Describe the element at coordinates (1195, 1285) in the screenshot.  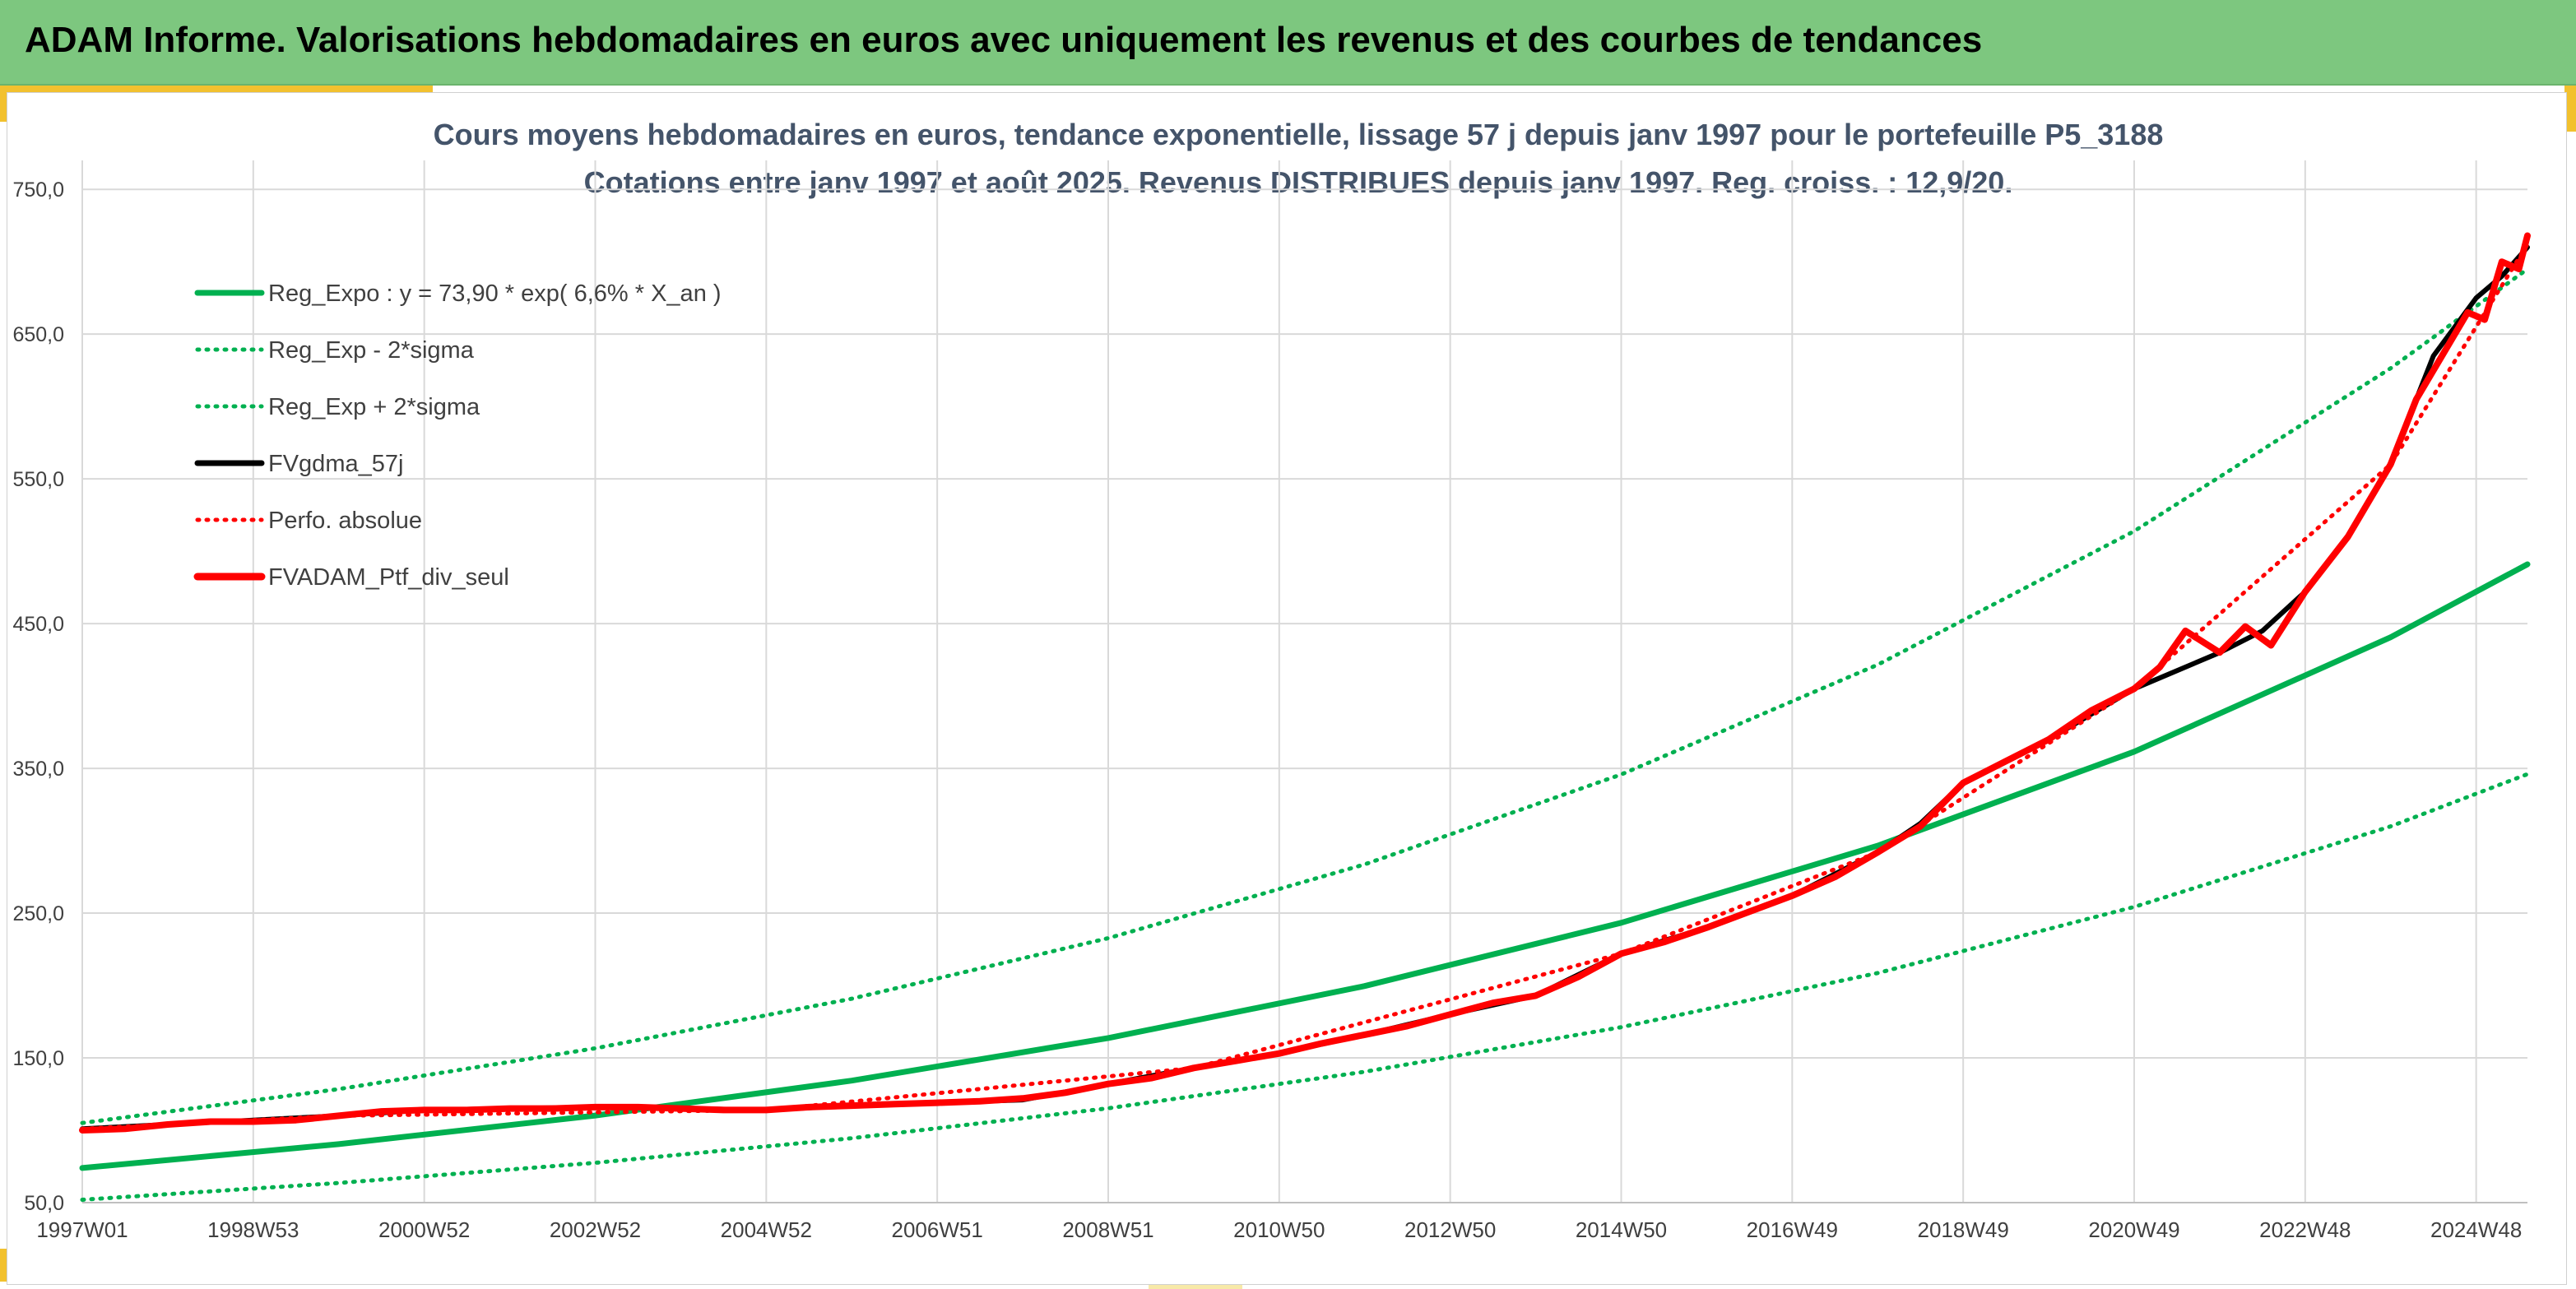
I see `accent-bar-bottom` at that location.